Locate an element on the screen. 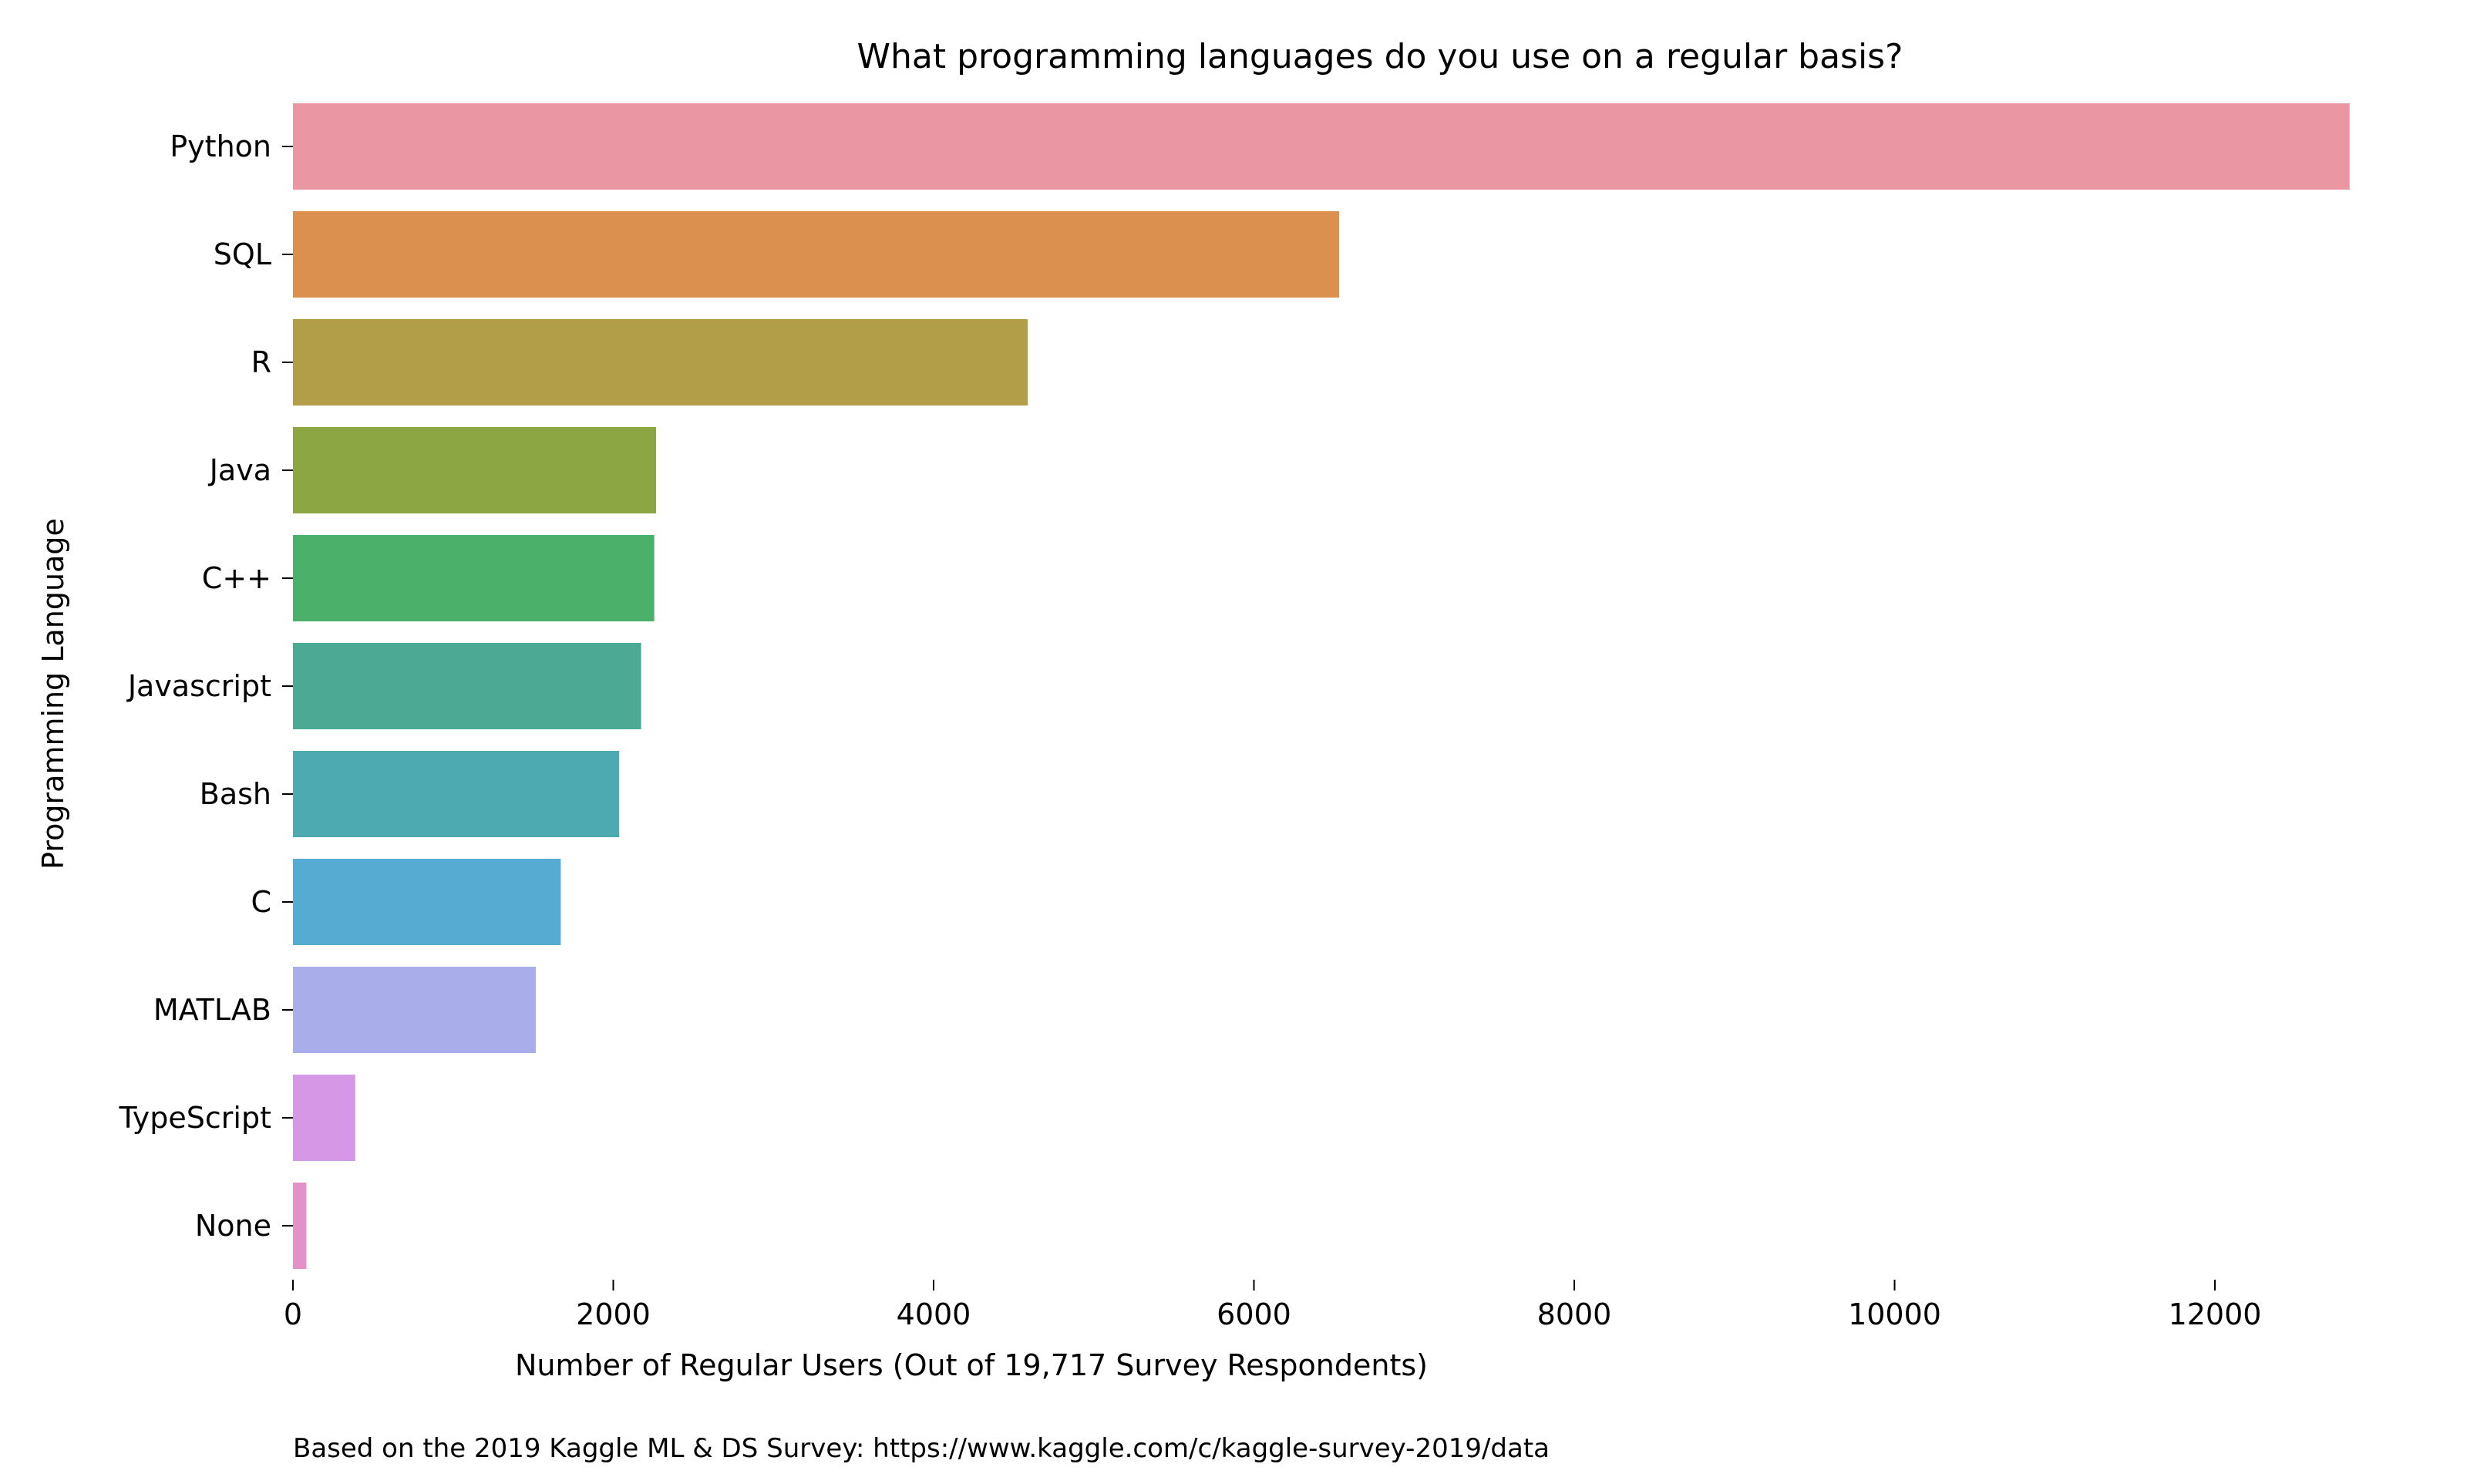  y-tick-label-sql: SQL is located at coordinates (243, 254).